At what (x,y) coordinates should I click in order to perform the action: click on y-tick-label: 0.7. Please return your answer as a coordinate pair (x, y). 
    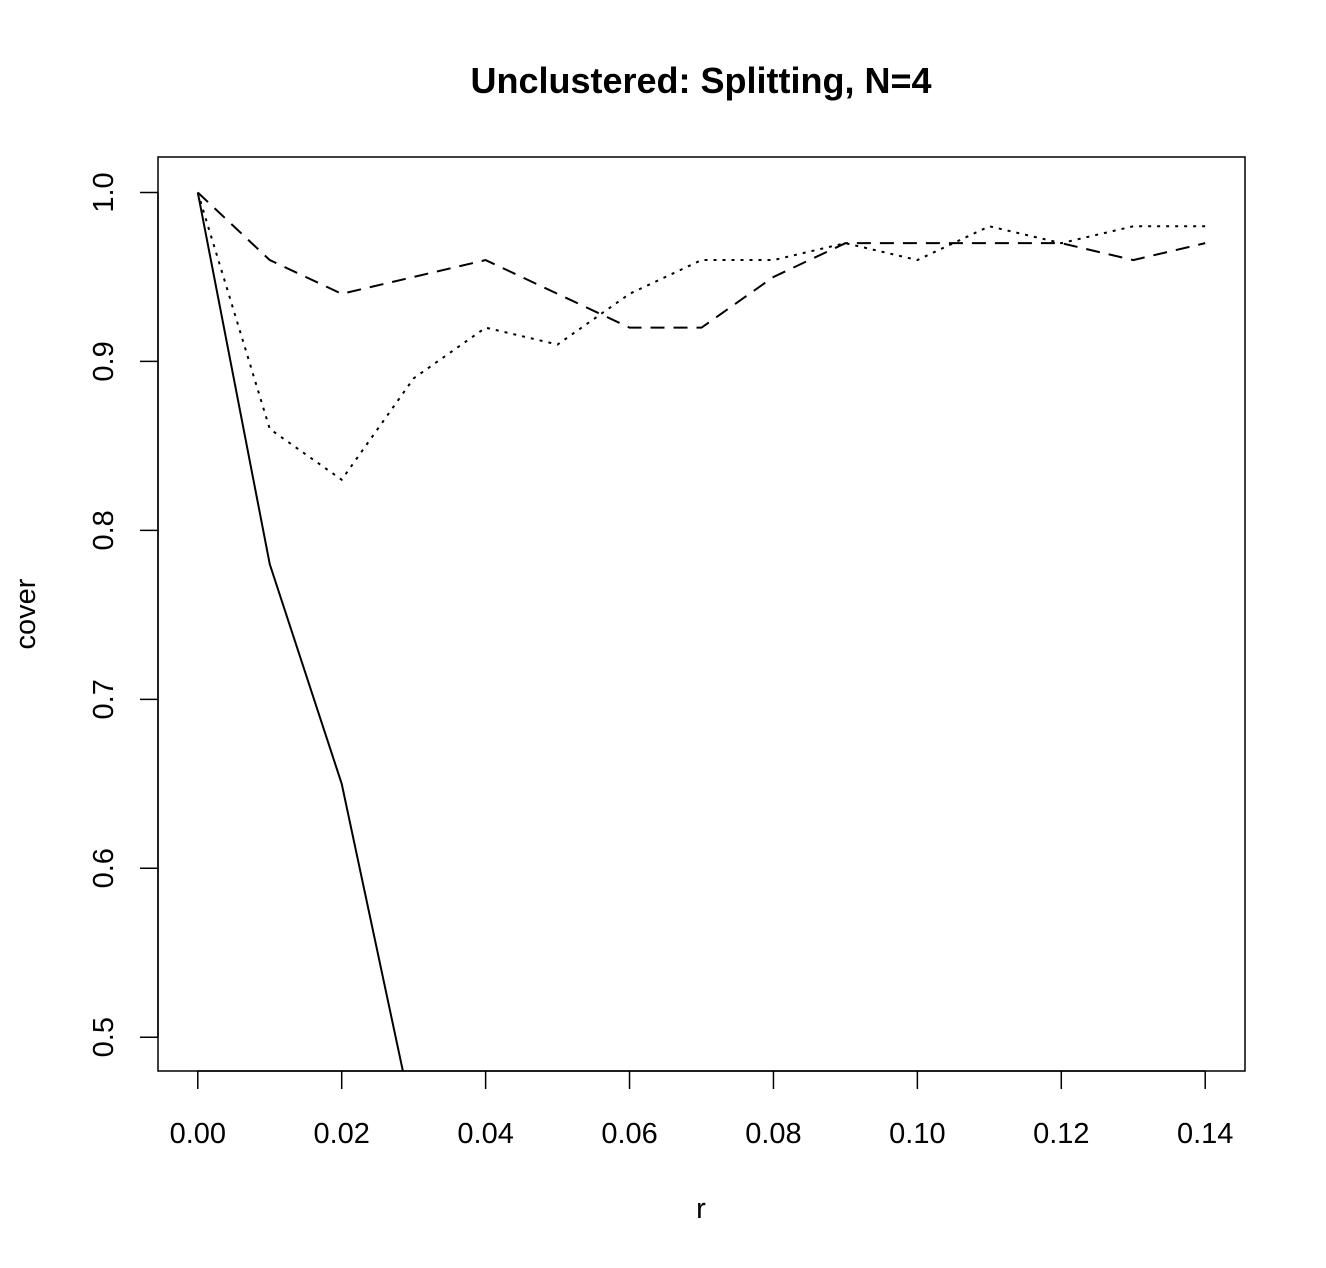
    Looking at the image, I should click on (104, 699).